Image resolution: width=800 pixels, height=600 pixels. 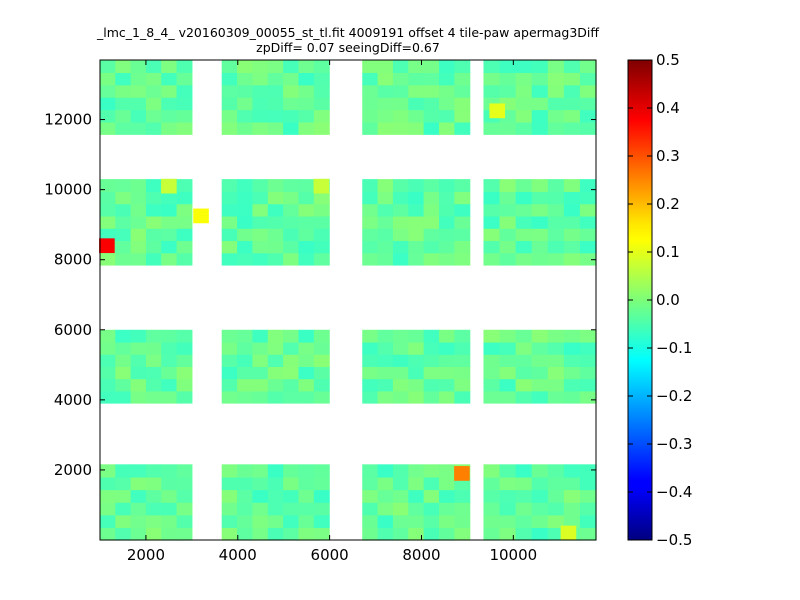 I want to click on colorbar-tick-label: −0.2, so click(x=674, y=396).